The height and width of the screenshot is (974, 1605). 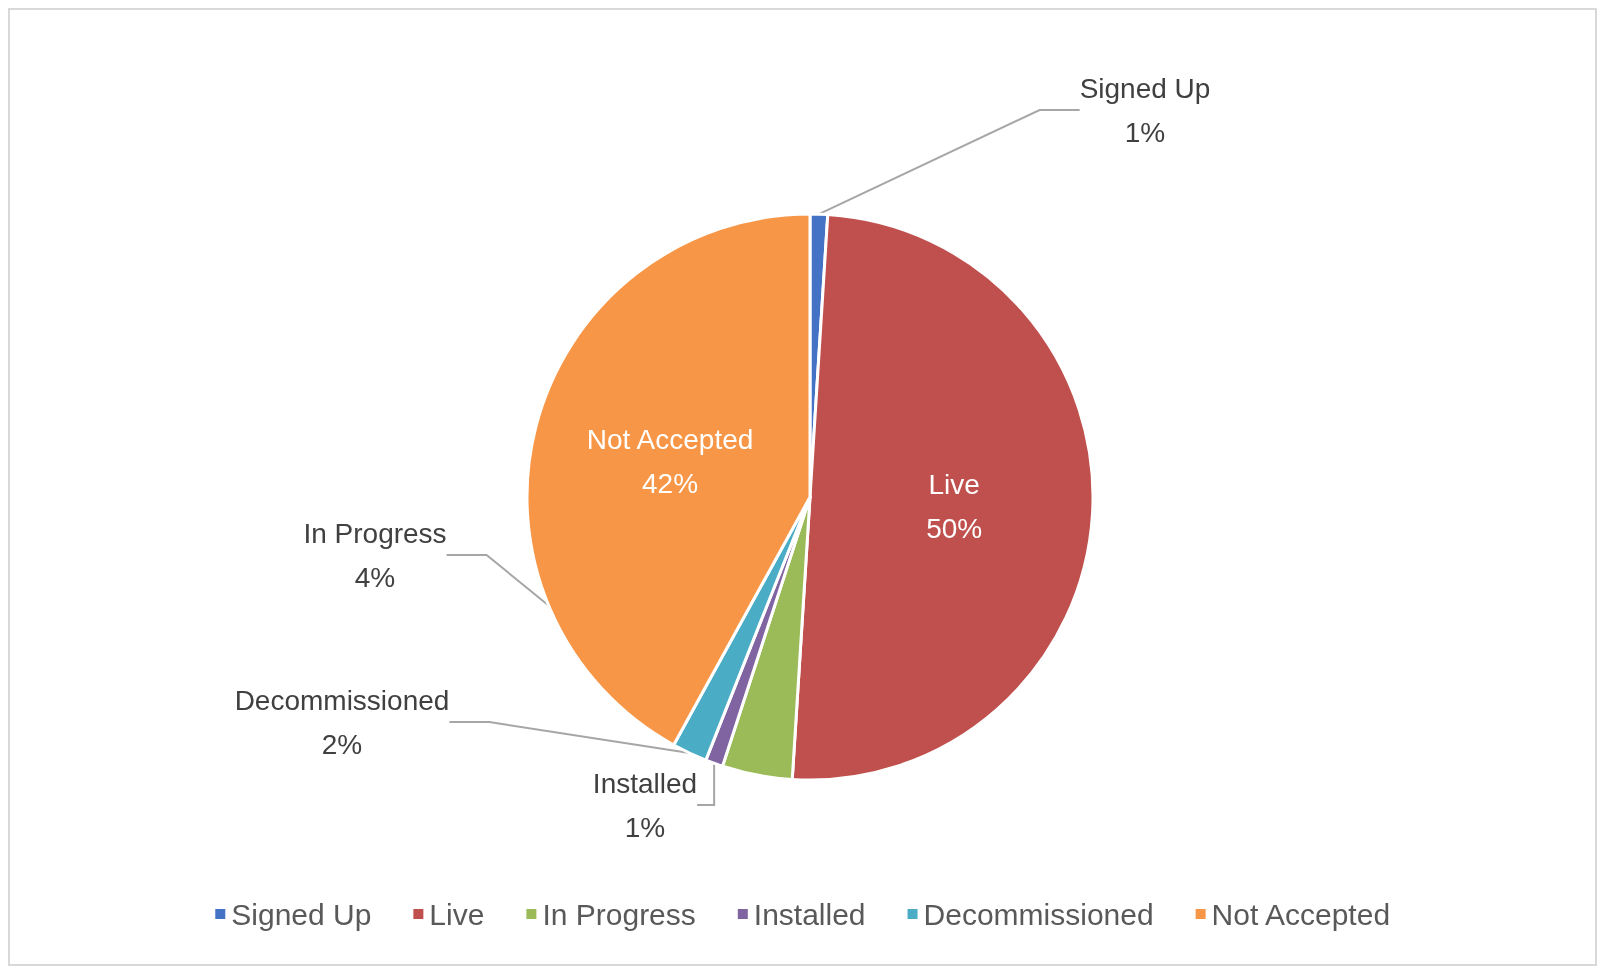 I want to click on data-label: 4%, so click(x=375, y=577).